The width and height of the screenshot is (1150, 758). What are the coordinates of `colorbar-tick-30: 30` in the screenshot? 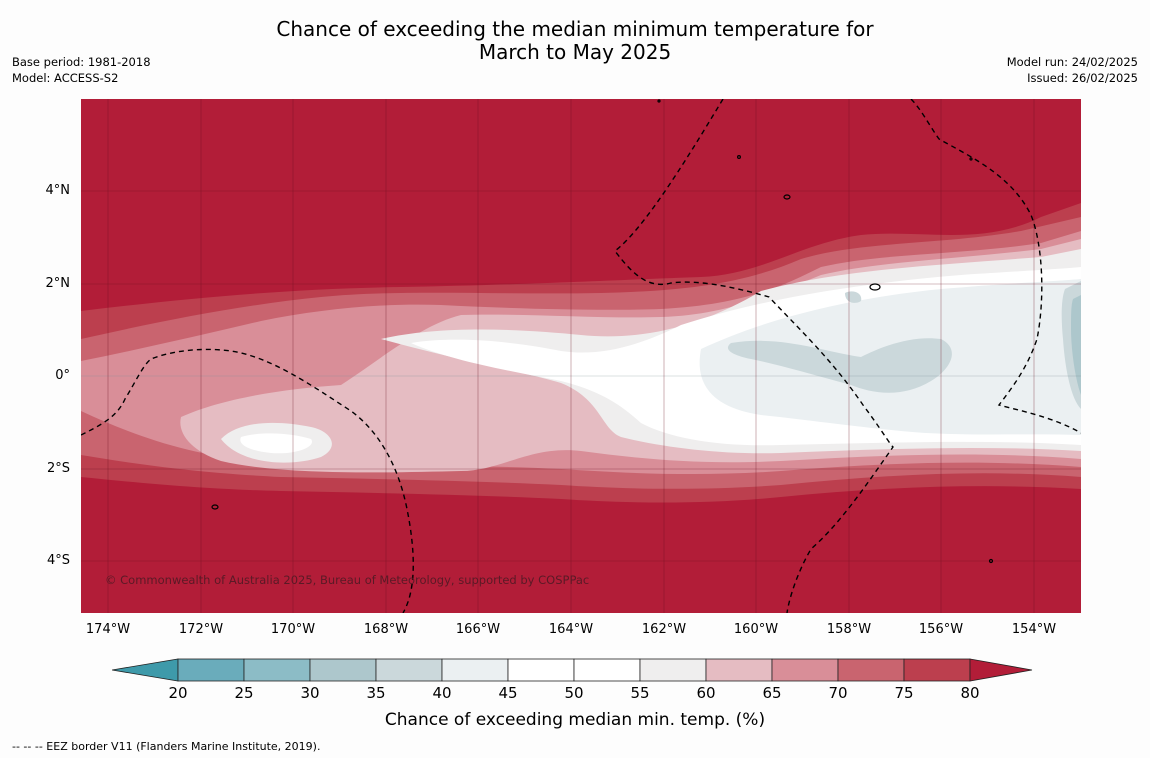 It's located at (310, 693).